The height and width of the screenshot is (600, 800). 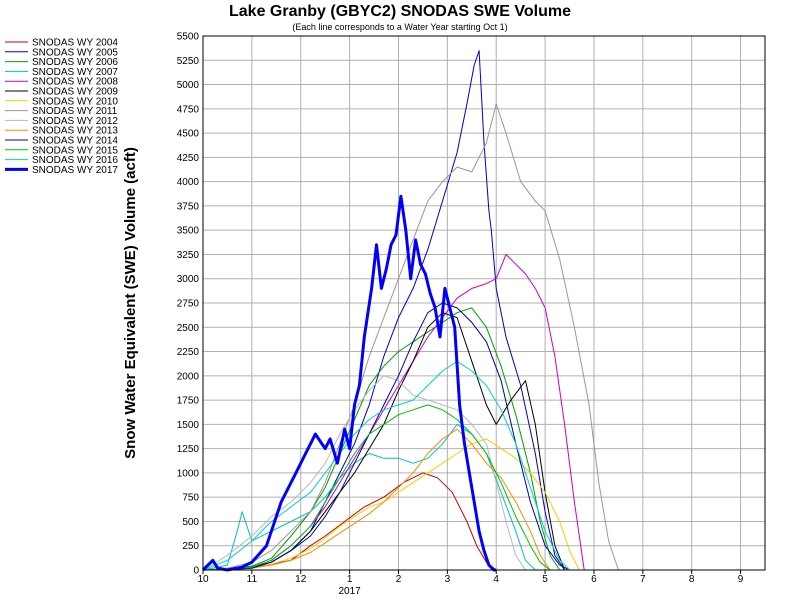 I want to click on y-tick-label: 750, so click(x=190, y=498).